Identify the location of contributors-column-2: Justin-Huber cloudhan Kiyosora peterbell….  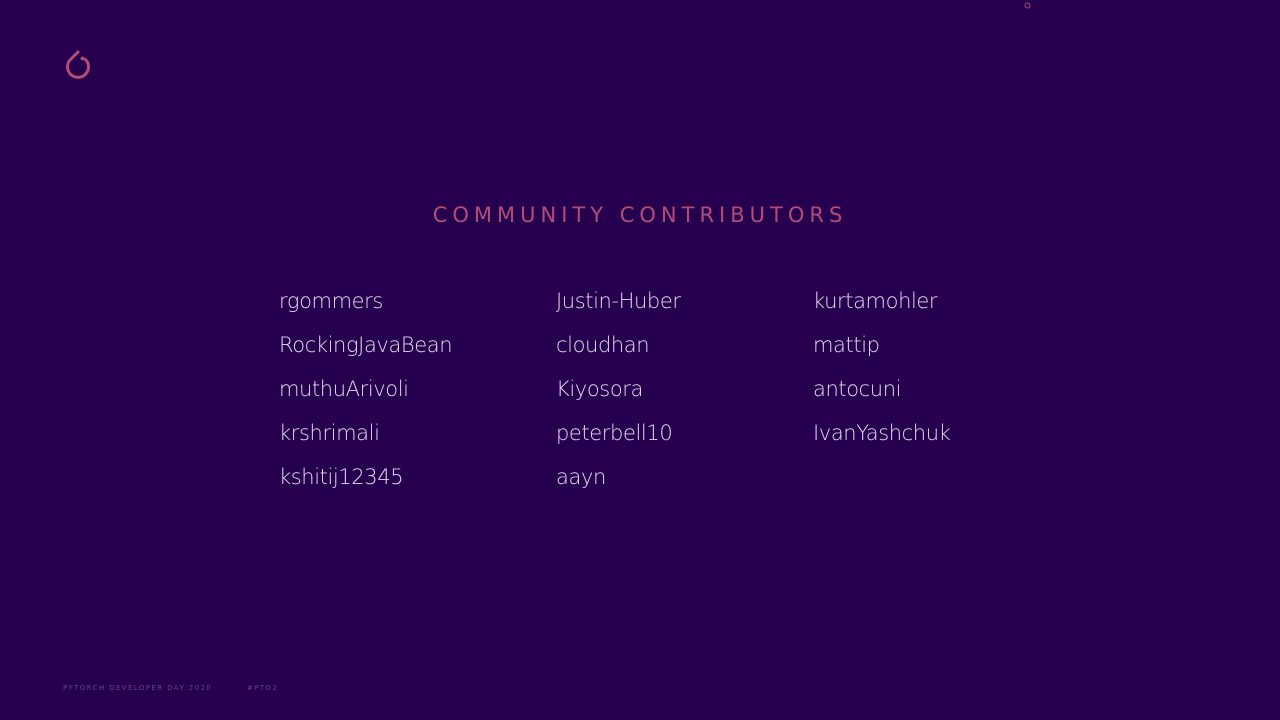
(618, 394).